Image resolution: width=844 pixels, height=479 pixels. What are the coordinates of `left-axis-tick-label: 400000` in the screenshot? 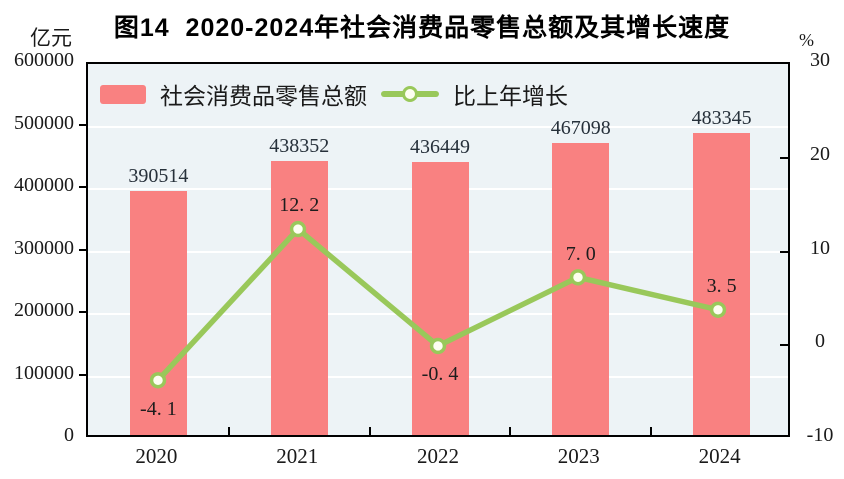 It's located at (44, 185).